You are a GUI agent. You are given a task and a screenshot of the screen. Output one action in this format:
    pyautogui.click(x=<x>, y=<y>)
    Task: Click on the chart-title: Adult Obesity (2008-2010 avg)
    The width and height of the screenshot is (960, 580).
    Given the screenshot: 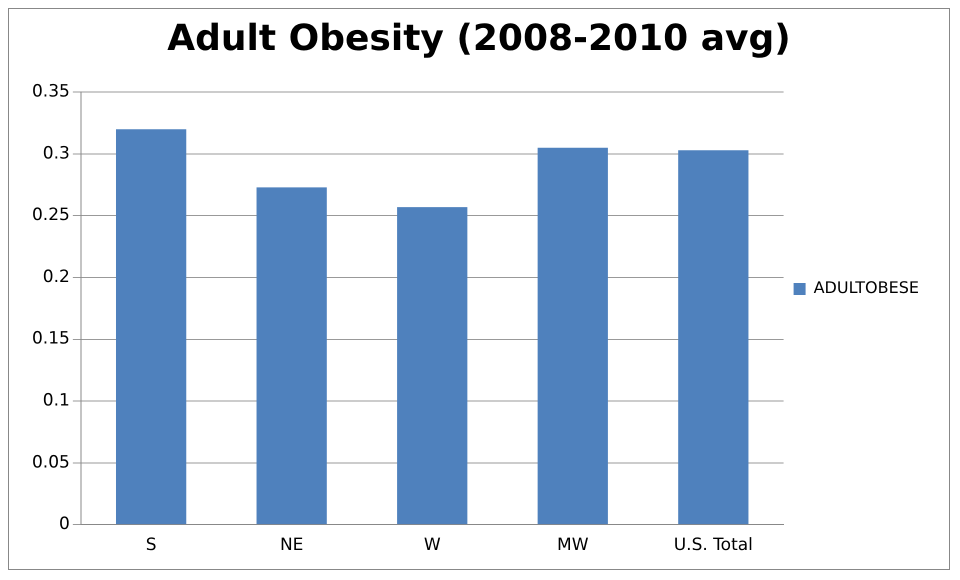 What is the action you would take?
    pyautogui.click(x=479, y=38)
    